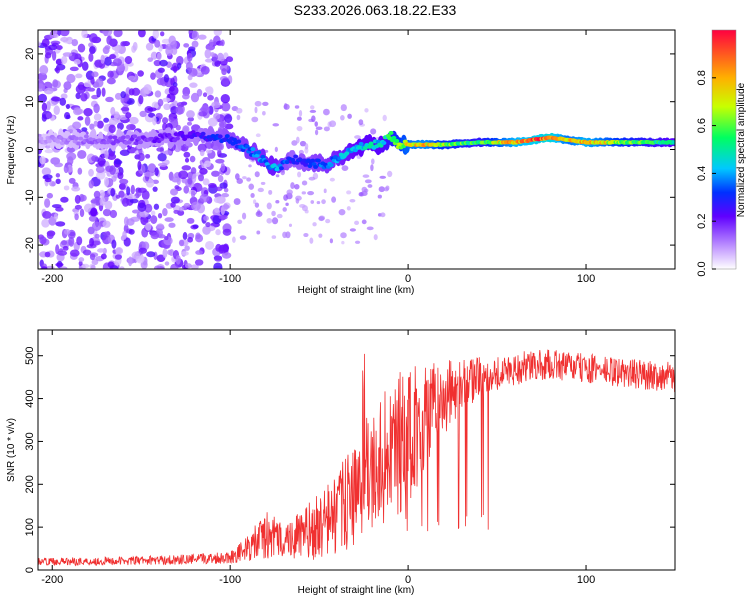  What do you see at coordinates (30, 441) in the screenshot?
I see `snr-ytick-label: 300` at bounding box center [30, 441].